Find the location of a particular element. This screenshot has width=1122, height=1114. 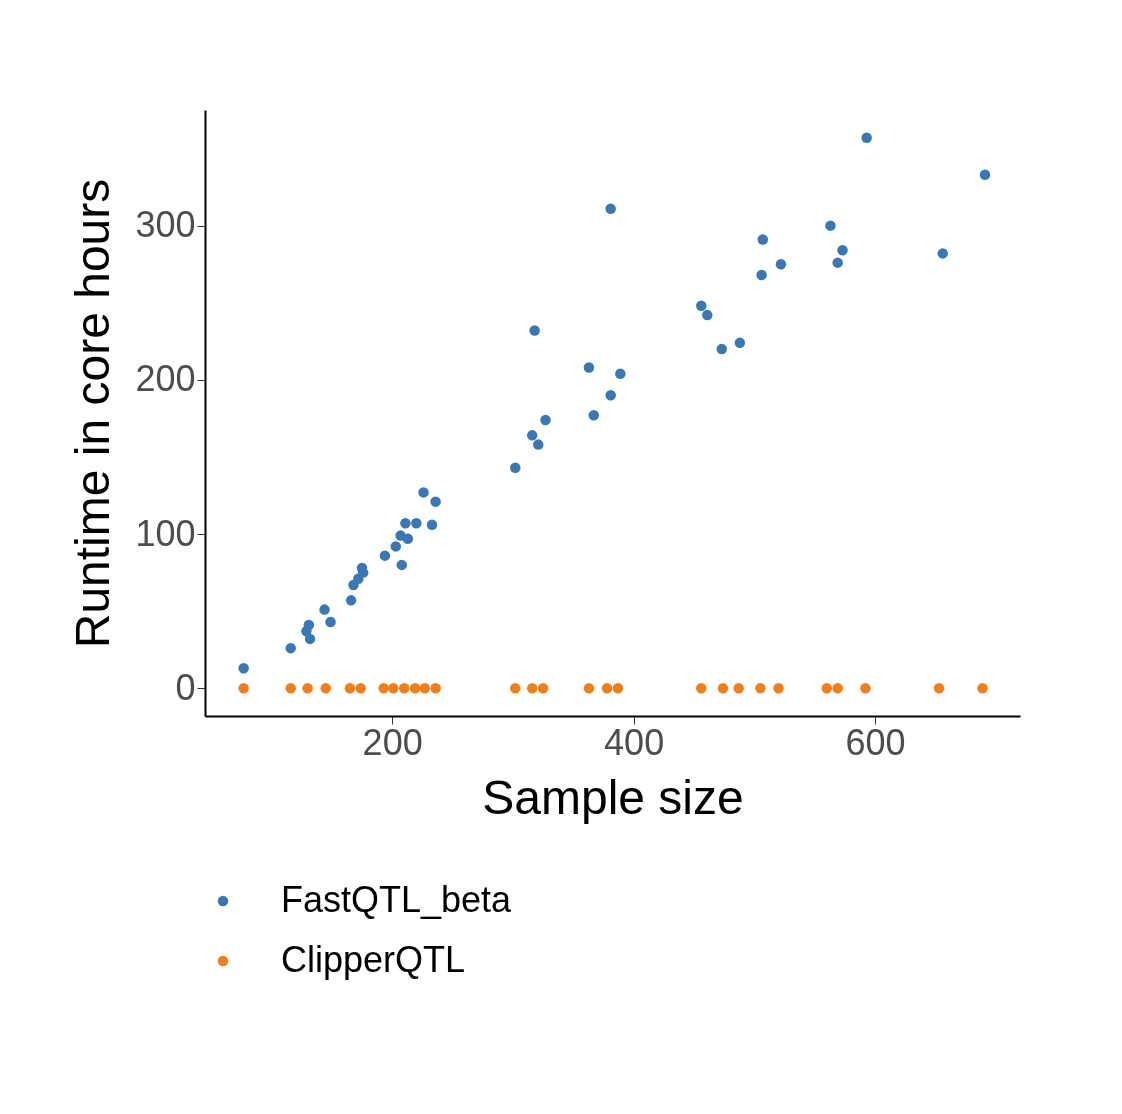

x-tick-label: 400 is located at coordinates (634, 742).